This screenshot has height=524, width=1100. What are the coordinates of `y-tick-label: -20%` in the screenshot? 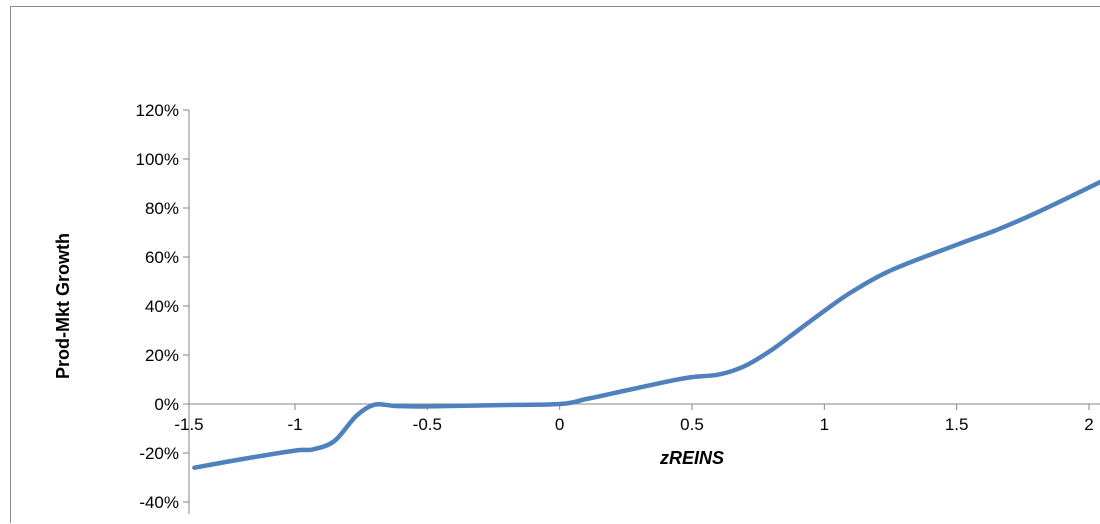 It's located at (159, 453).